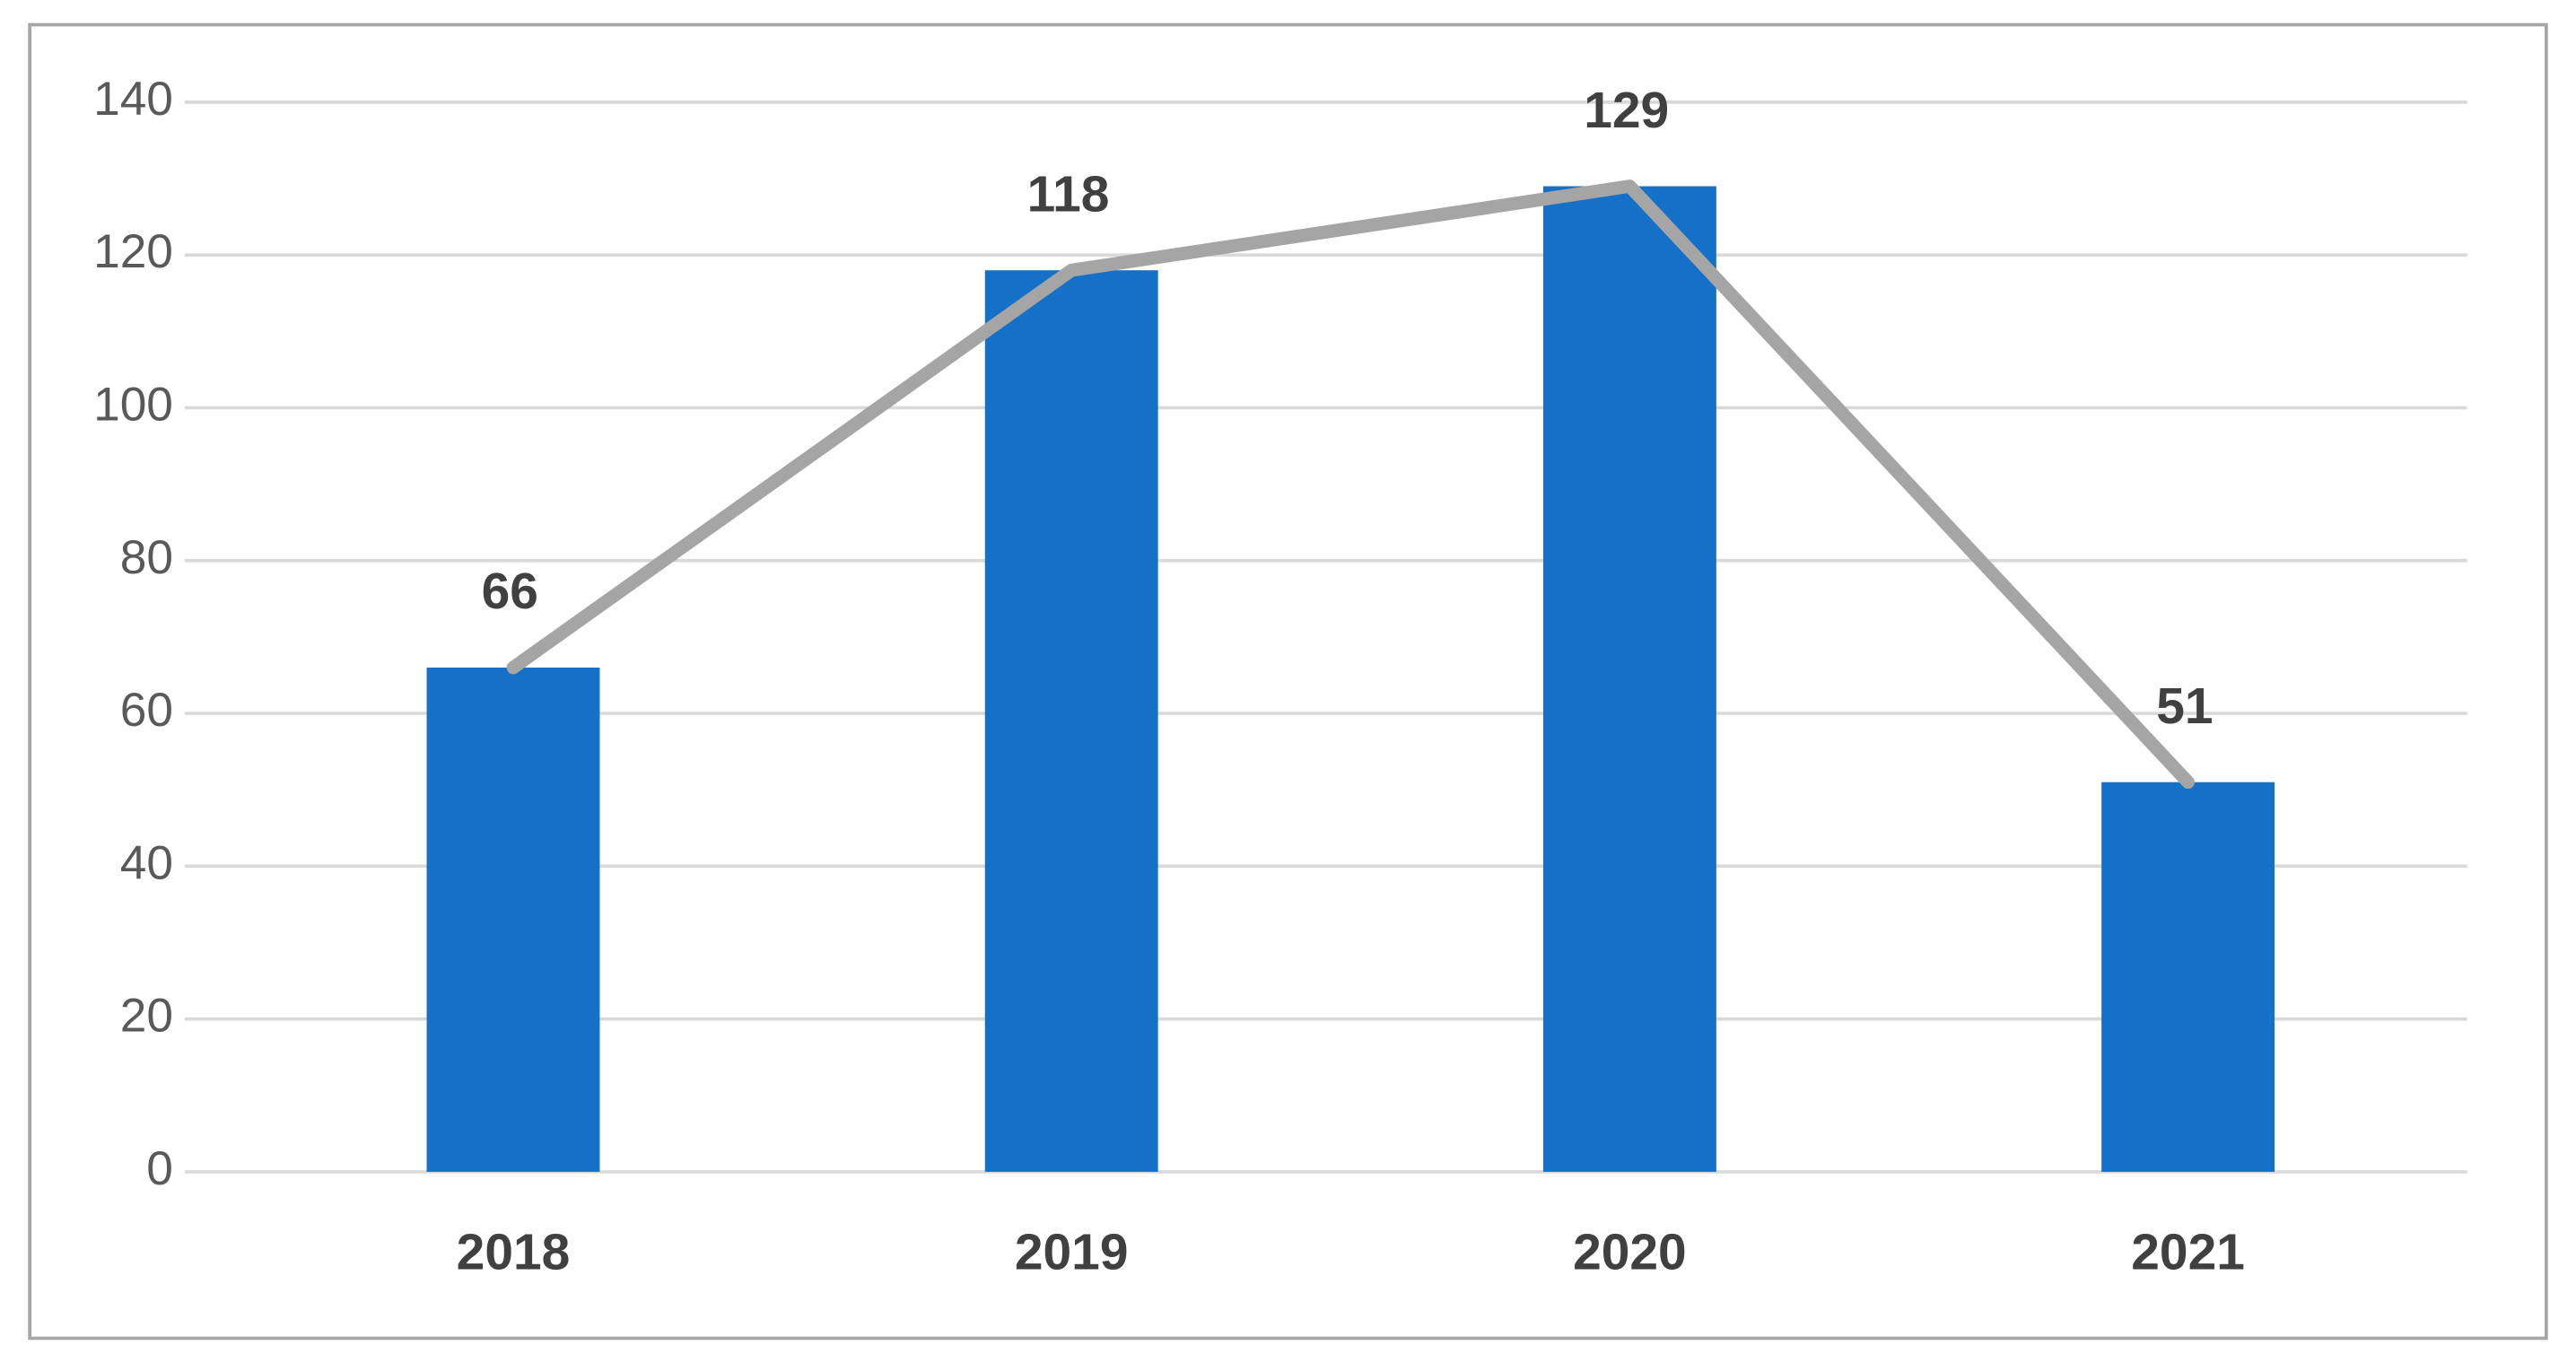  What do you see at coordinates (1068, 194) in the screenshot?
I see `data-label: 118` at bounding box center [1068, 194].